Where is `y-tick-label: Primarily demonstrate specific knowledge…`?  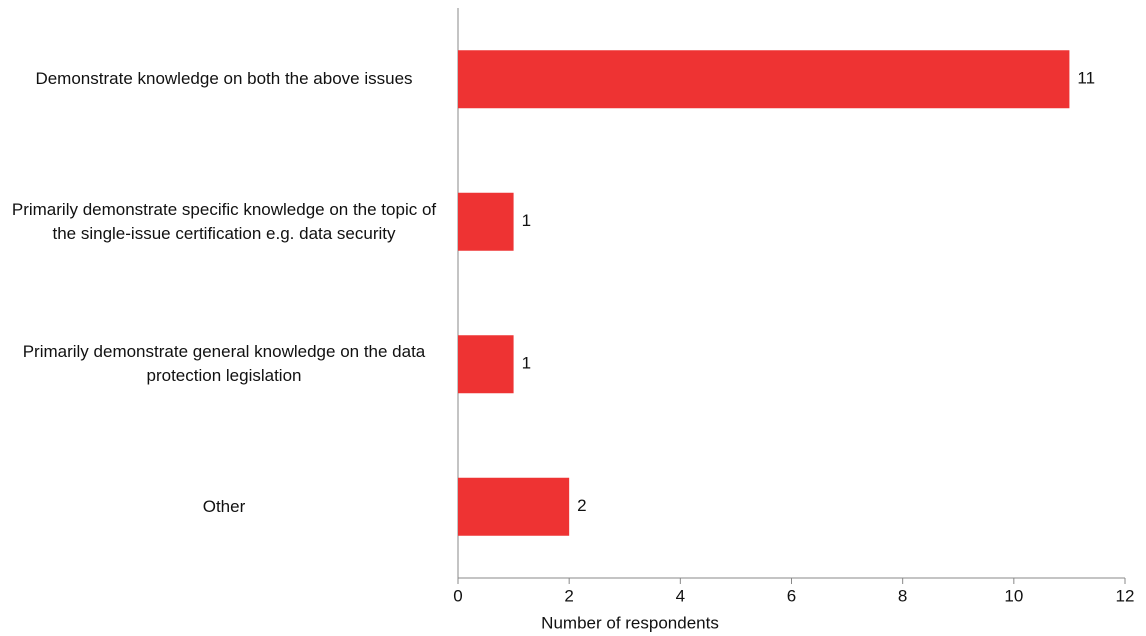
y-tick-label: Primarily demonstrate specific knowledge… is located at coordinates (224, 221).